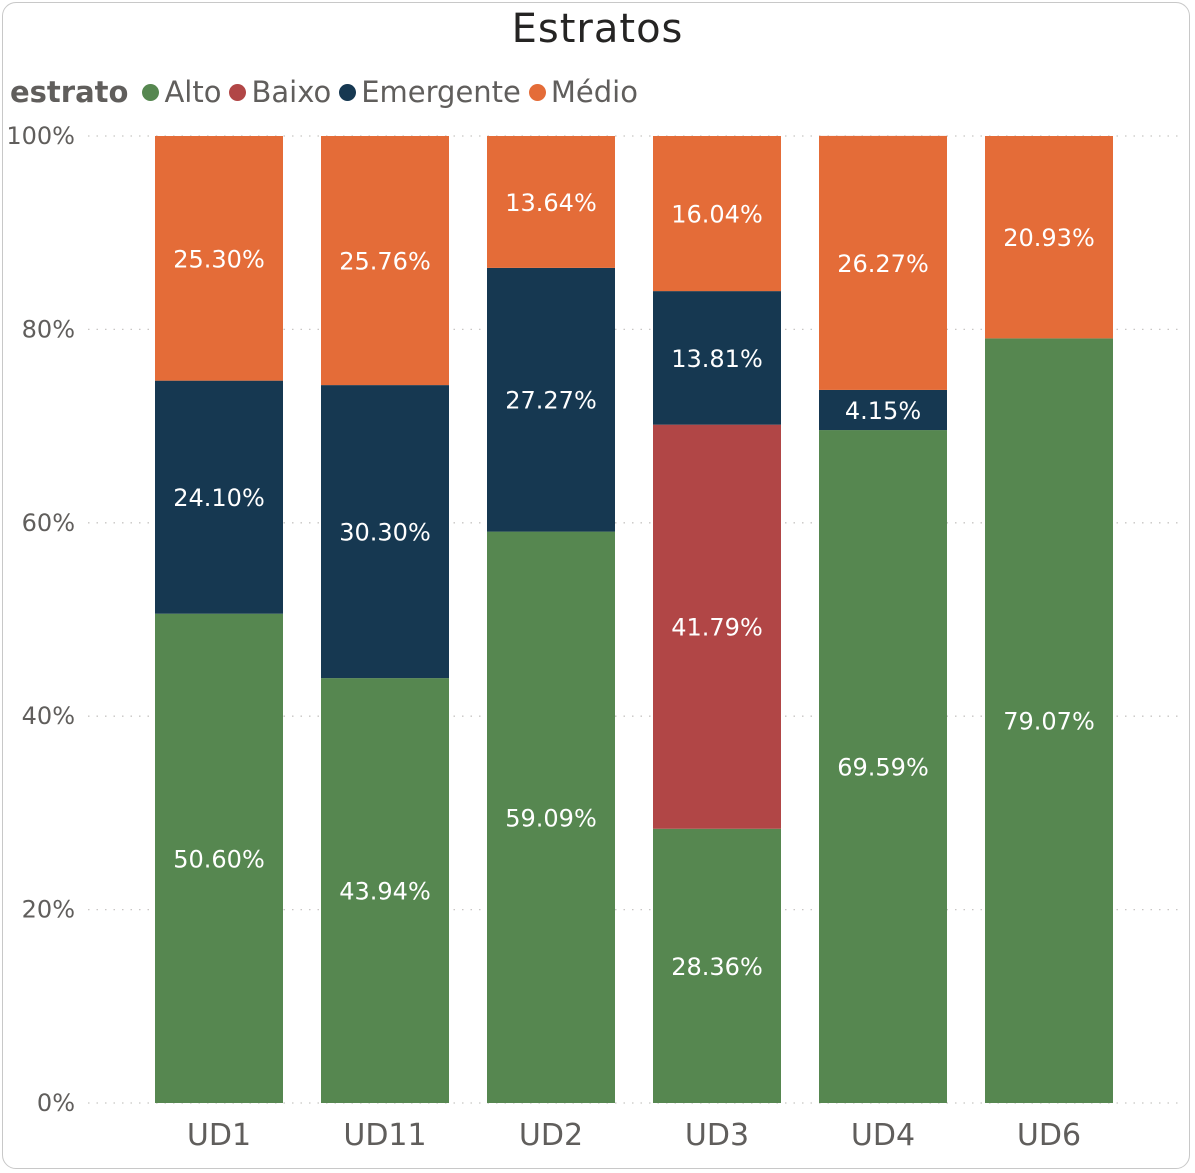  I want to click on data-label: 13.64%, so click(551, 203).